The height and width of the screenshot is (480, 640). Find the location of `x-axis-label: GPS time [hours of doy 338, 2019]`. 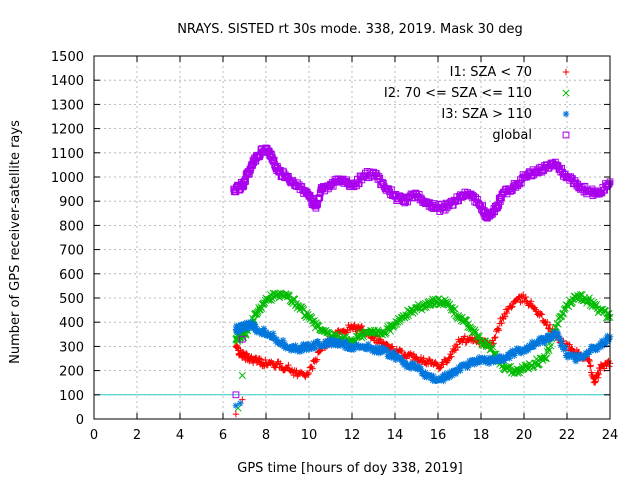

x-axis-label: GPS time [hours of doy 338, 2019] is located at coordinates (349, 468).